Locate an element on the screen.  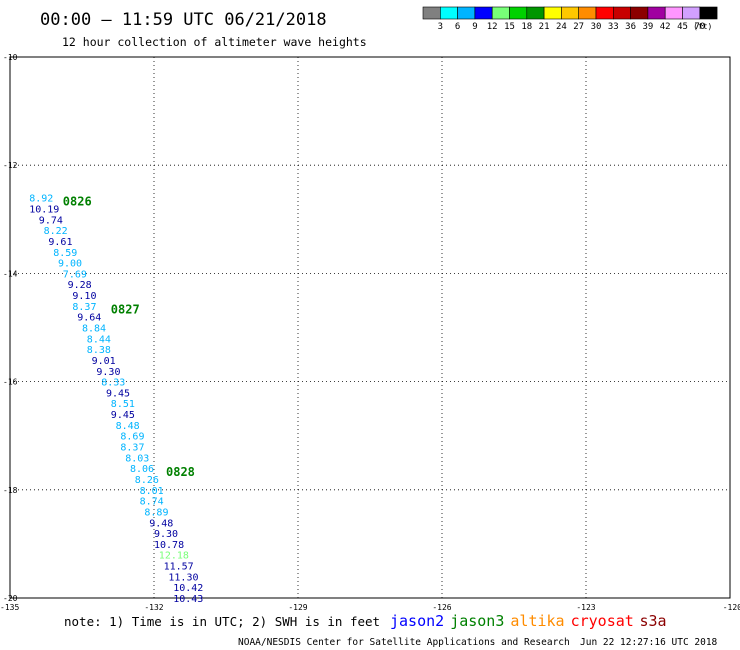
swh-value: 8.38 is located at coordinates (99, 350).